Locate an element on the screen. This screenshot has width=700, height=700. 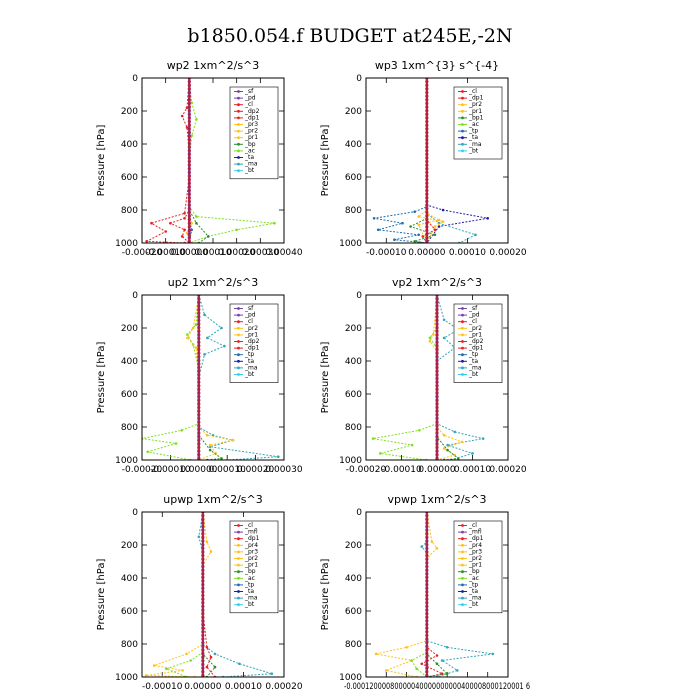
legend-label: _mfl is located at coordinates (475, 532).